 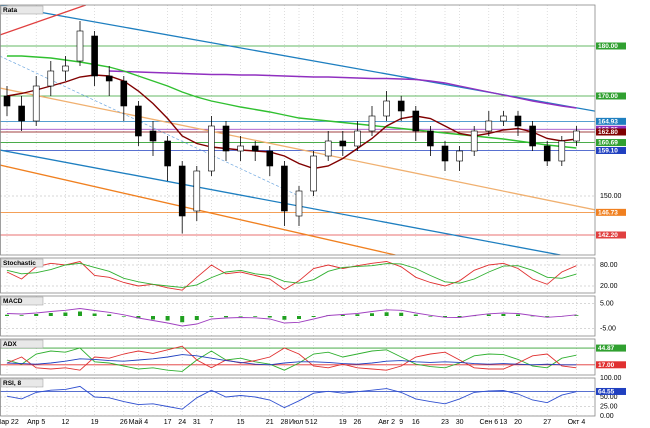 What do you see at coordinates (168, 422) in the screenshot?
I see `x-tick-label: 17` at bounding box center [168, 422].